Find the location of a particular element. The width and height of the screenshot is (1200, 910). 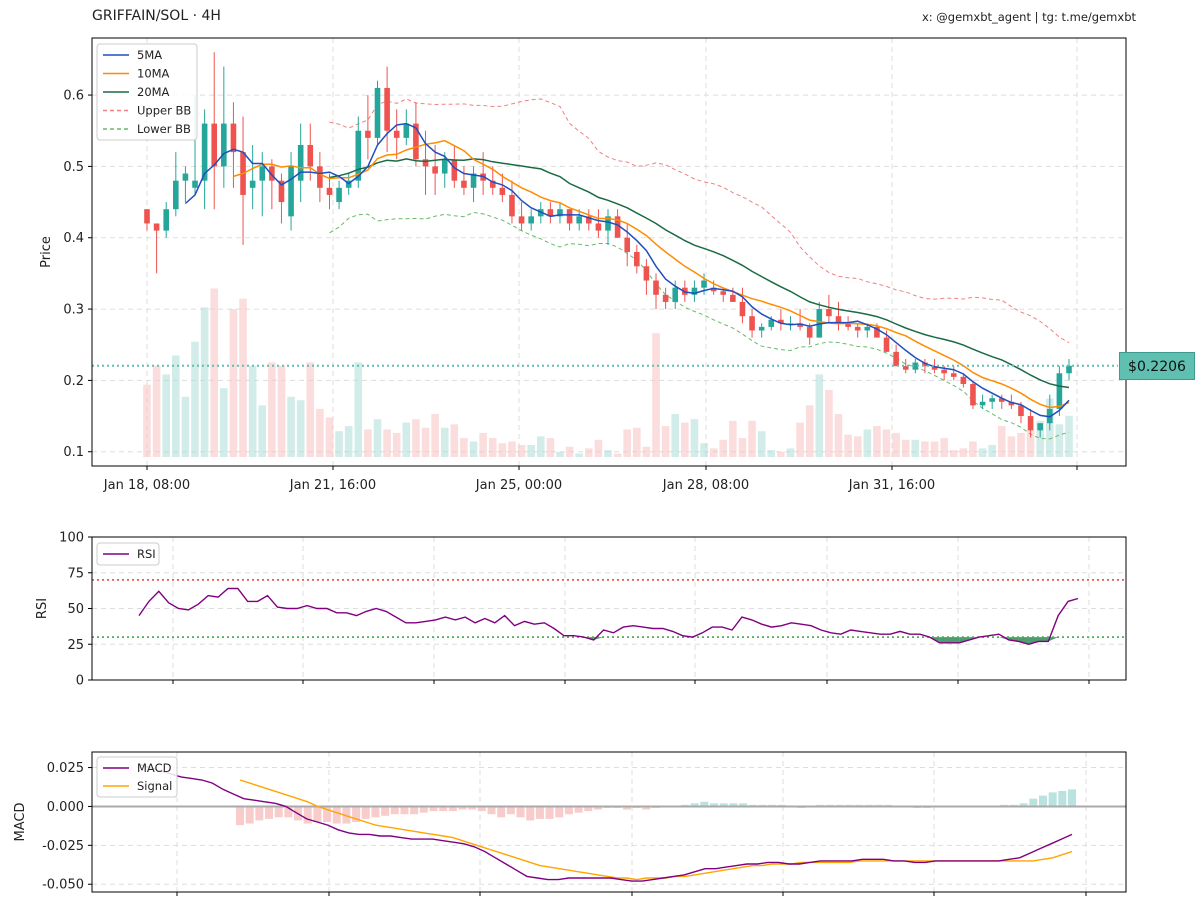

rsi-axis-label: RSI is located at coordinates (42, 608).